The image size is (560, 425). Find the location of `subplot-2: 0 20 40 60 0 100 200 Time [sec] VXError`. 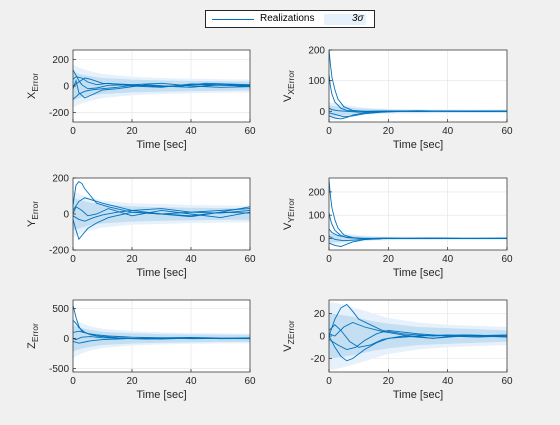

subplot-2: 0 20 40 60 0 100 200 Time [sec] VXError is located at coordinates (397, 99).